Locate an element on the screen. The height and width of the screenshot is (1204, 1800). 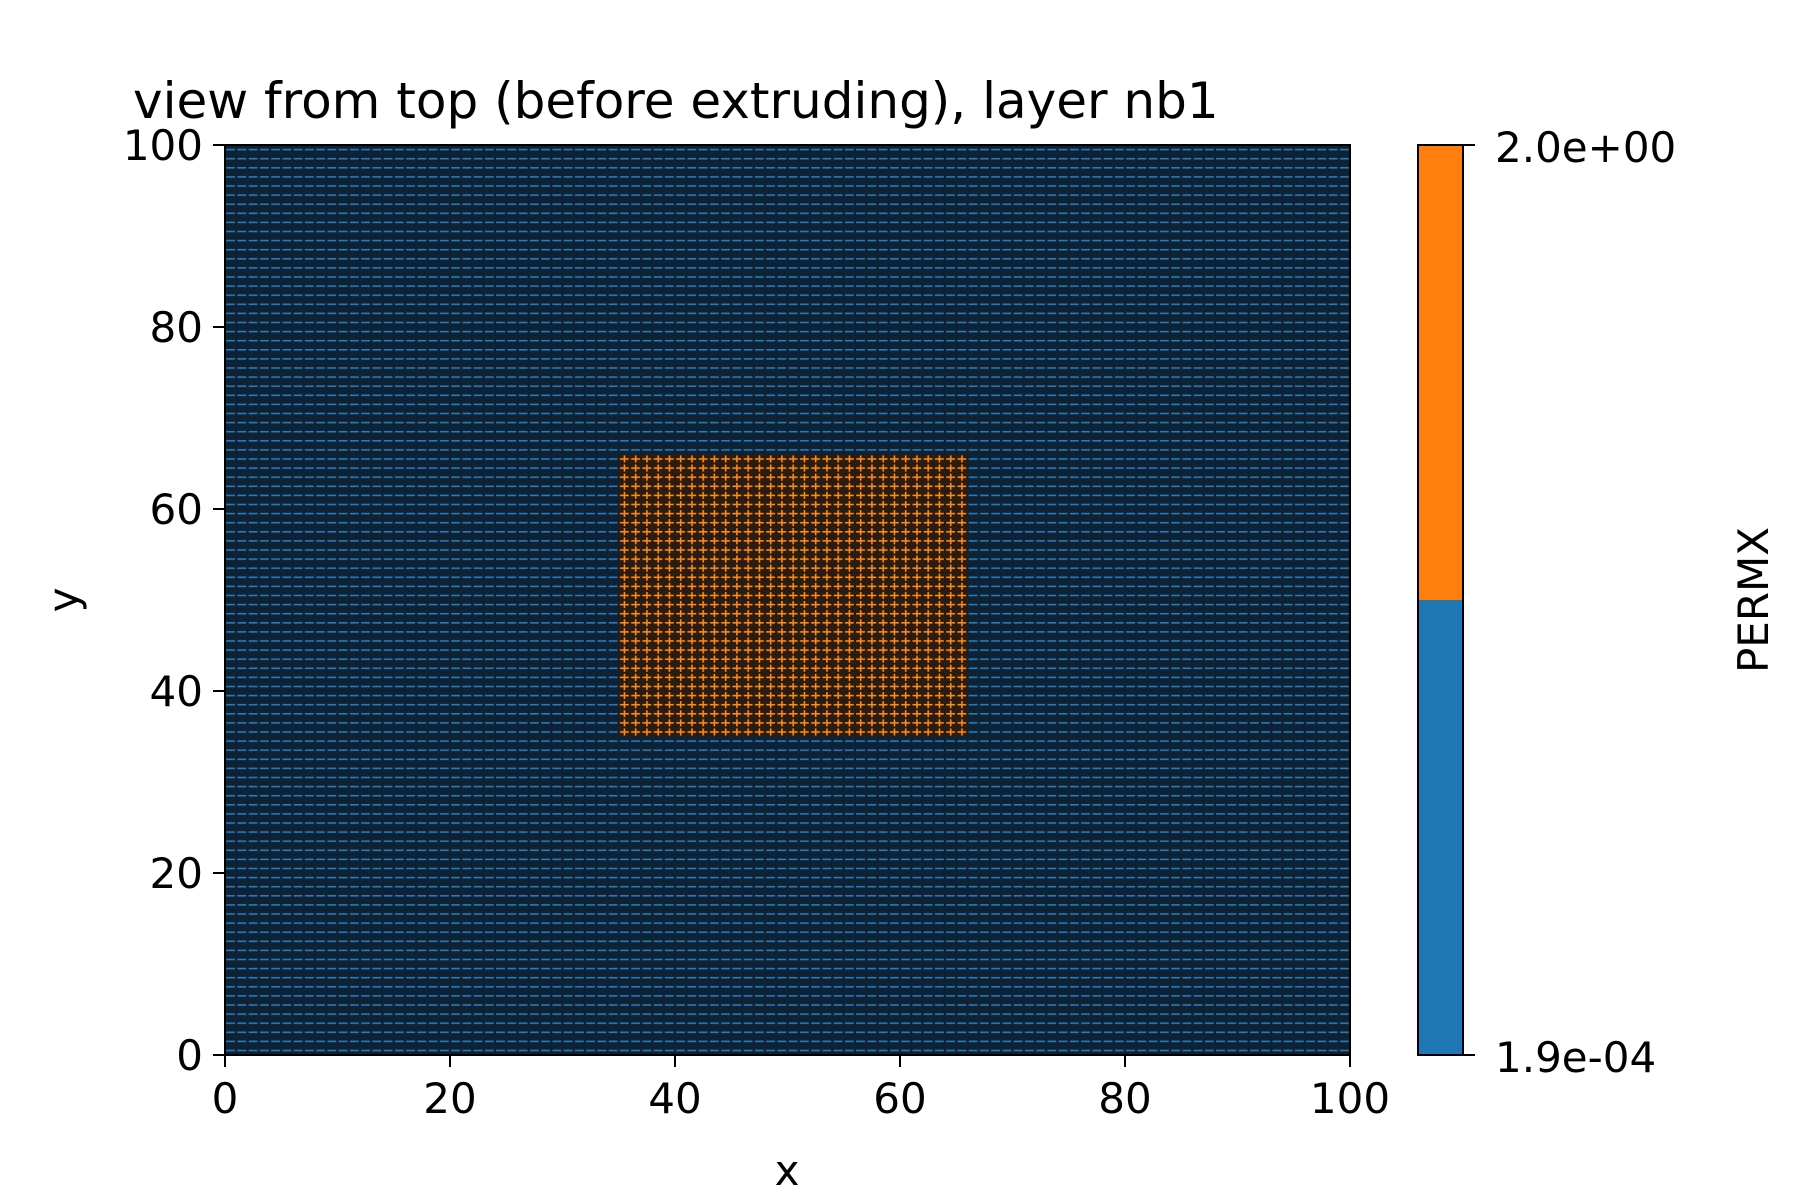
colorbar-label: PERMX is located at coordinates (1753, 600).